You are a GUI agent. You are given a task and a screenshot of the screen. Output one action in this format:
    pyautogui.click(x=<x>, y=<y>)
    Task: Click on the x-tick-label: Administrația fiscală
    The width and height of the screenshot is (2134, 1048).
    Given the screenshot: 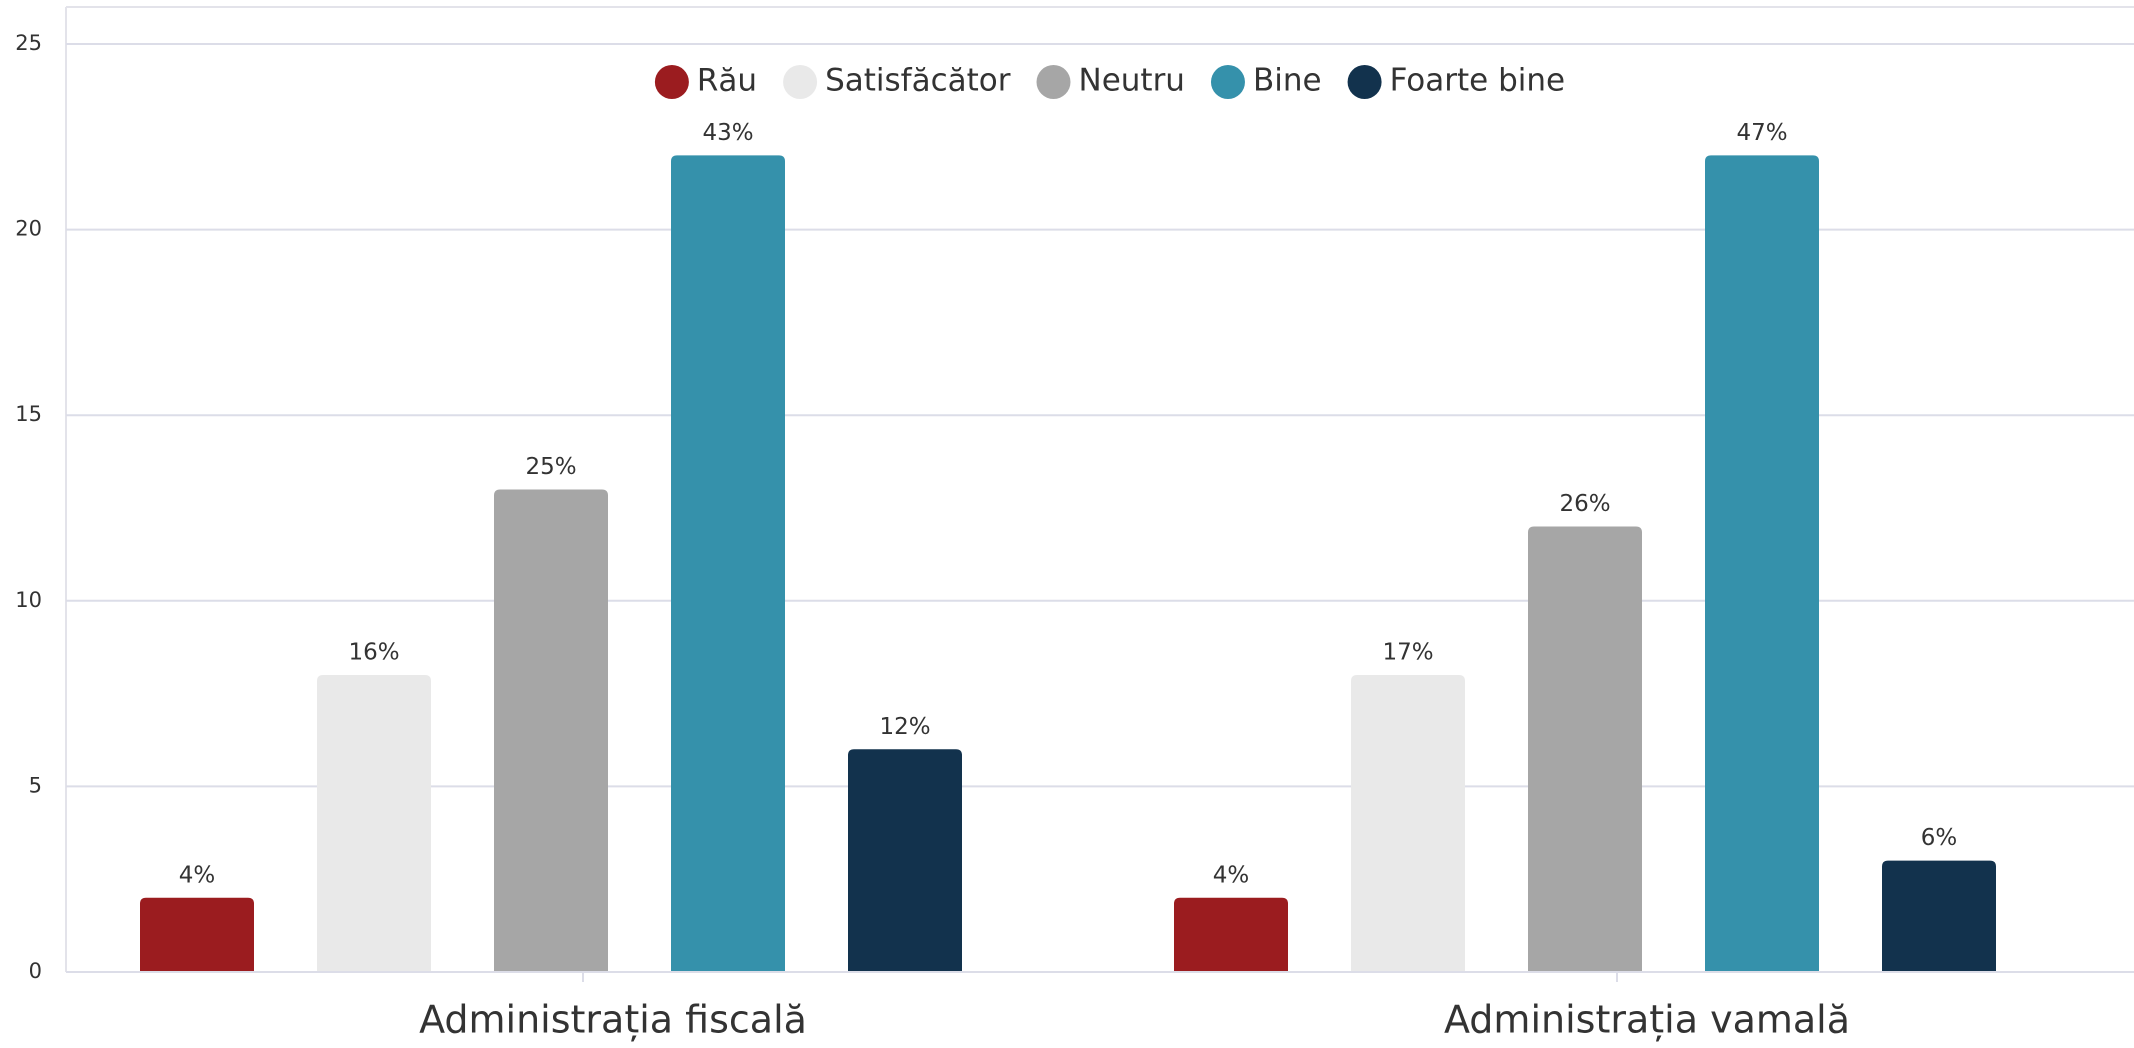 What is the action you would take?
    pyautogui.click(x=613, y=1020)
    